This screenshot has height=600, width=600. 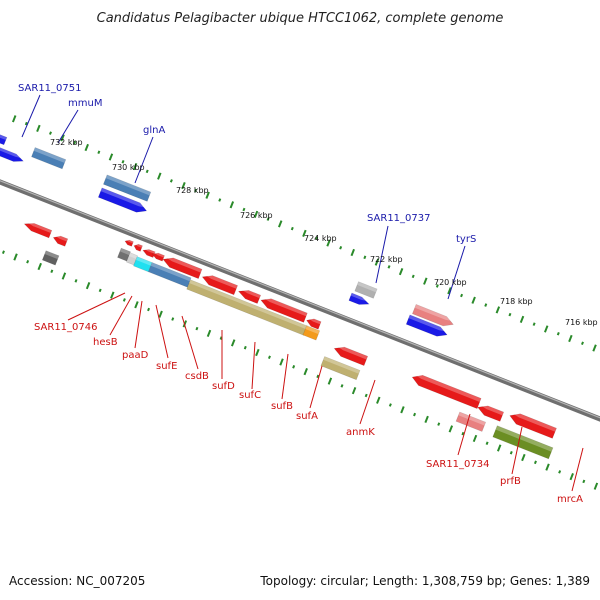 I want to click on gene-prfb, so click(x=471, y=421).